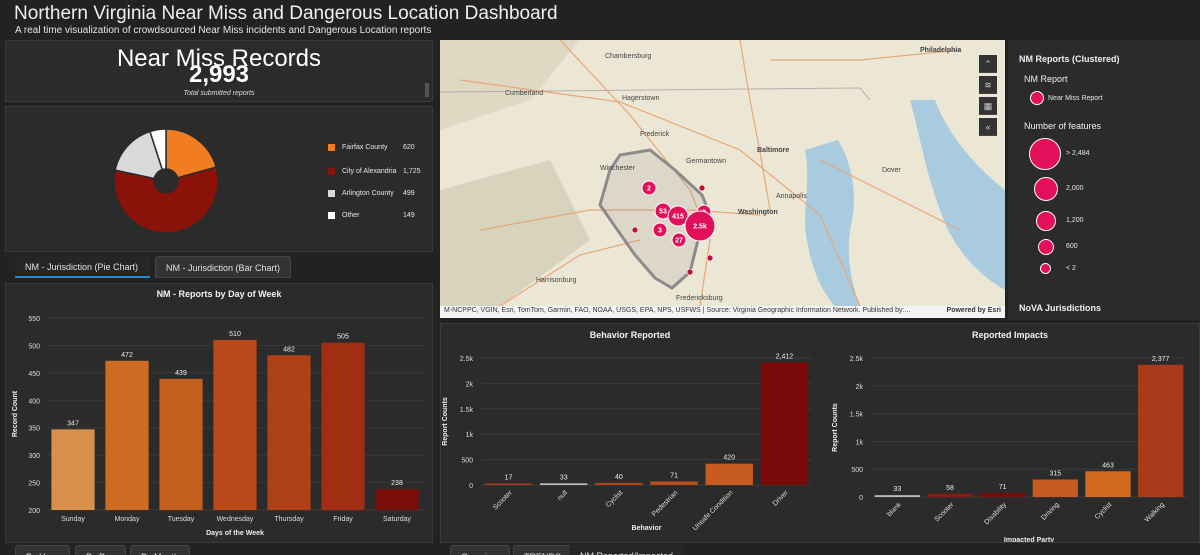 This screenshot has height=555, width=1200. Describe the element at coordinates (781, 498) in the screenshot. I see `x-tick-label: Driver` at that location.